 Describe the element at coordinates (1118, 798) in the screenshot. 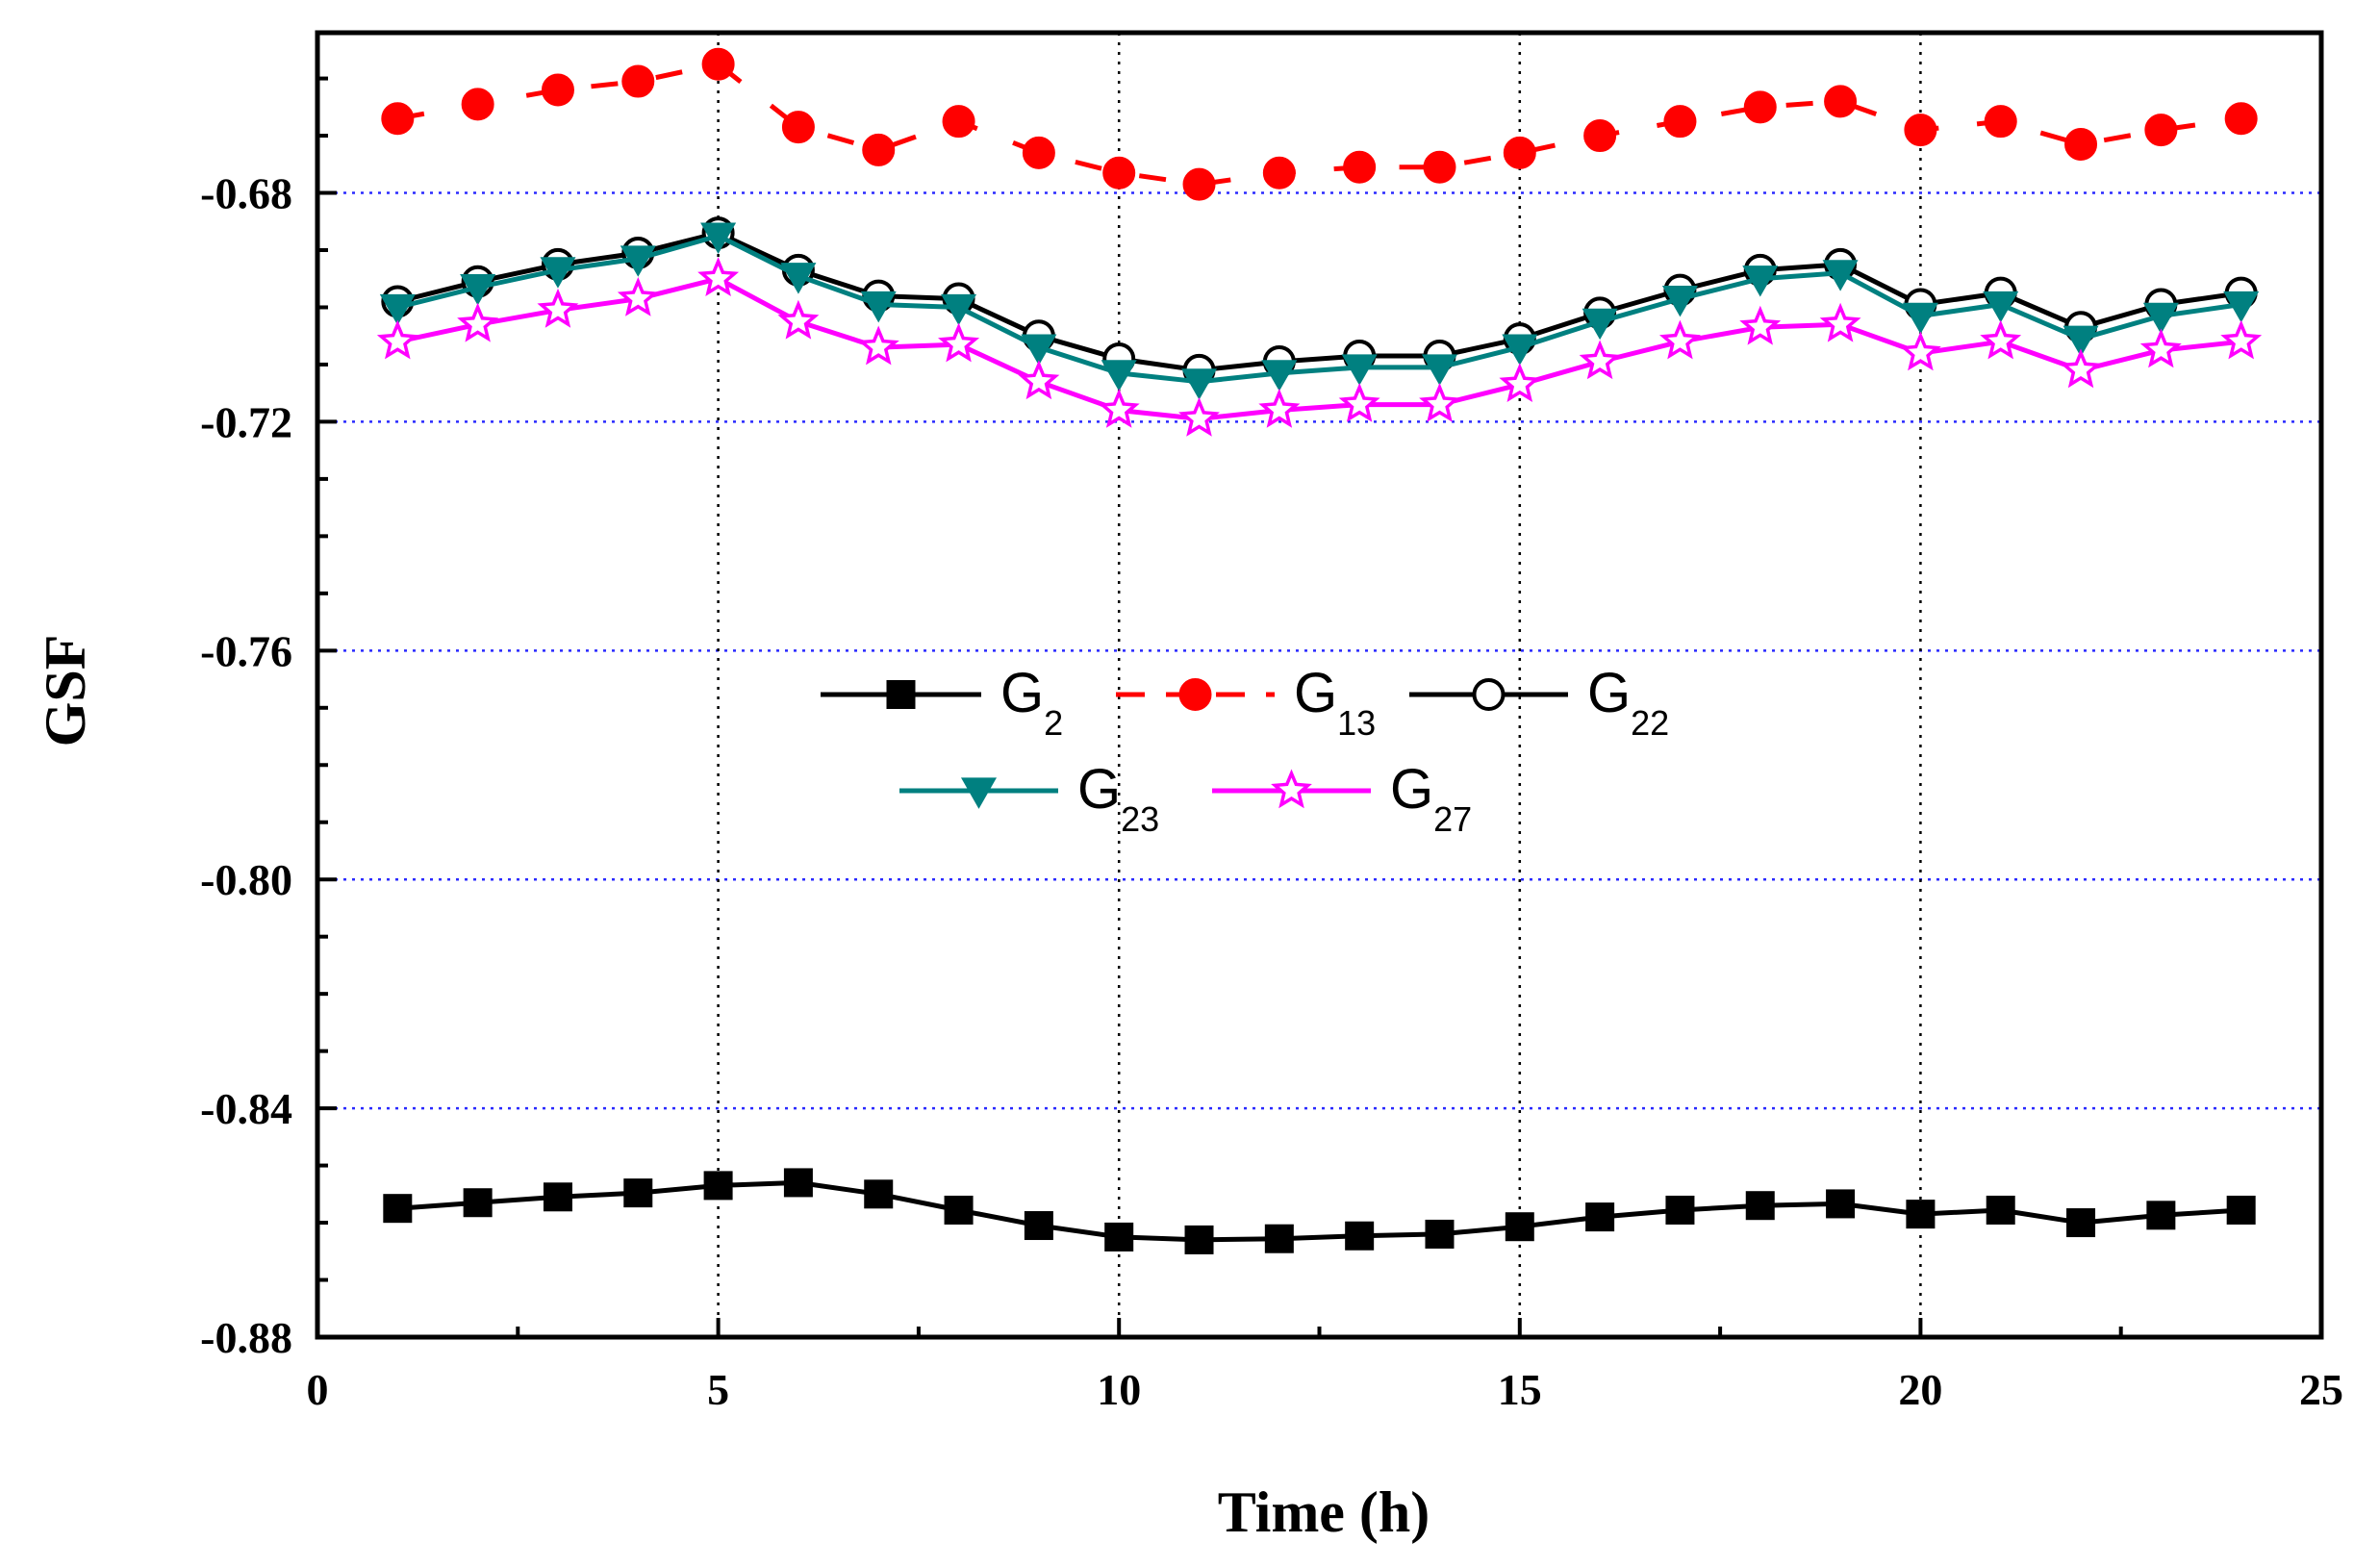

I see `legend-label: G23` at that location.